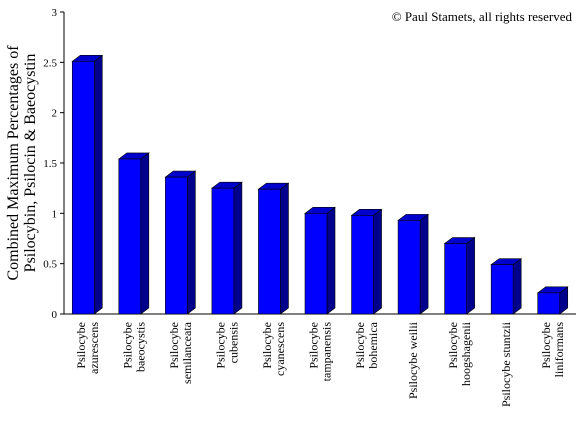  I want to click on x-tick-label-line: bohemica, so click(373, 344).